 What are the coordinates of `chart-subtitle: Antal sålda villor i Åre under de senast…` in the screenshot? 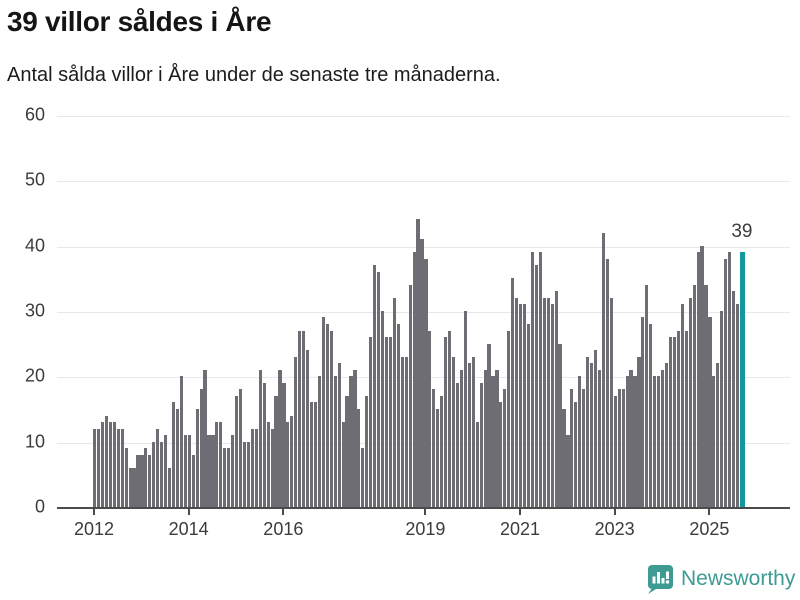 It's located at (254, 75).